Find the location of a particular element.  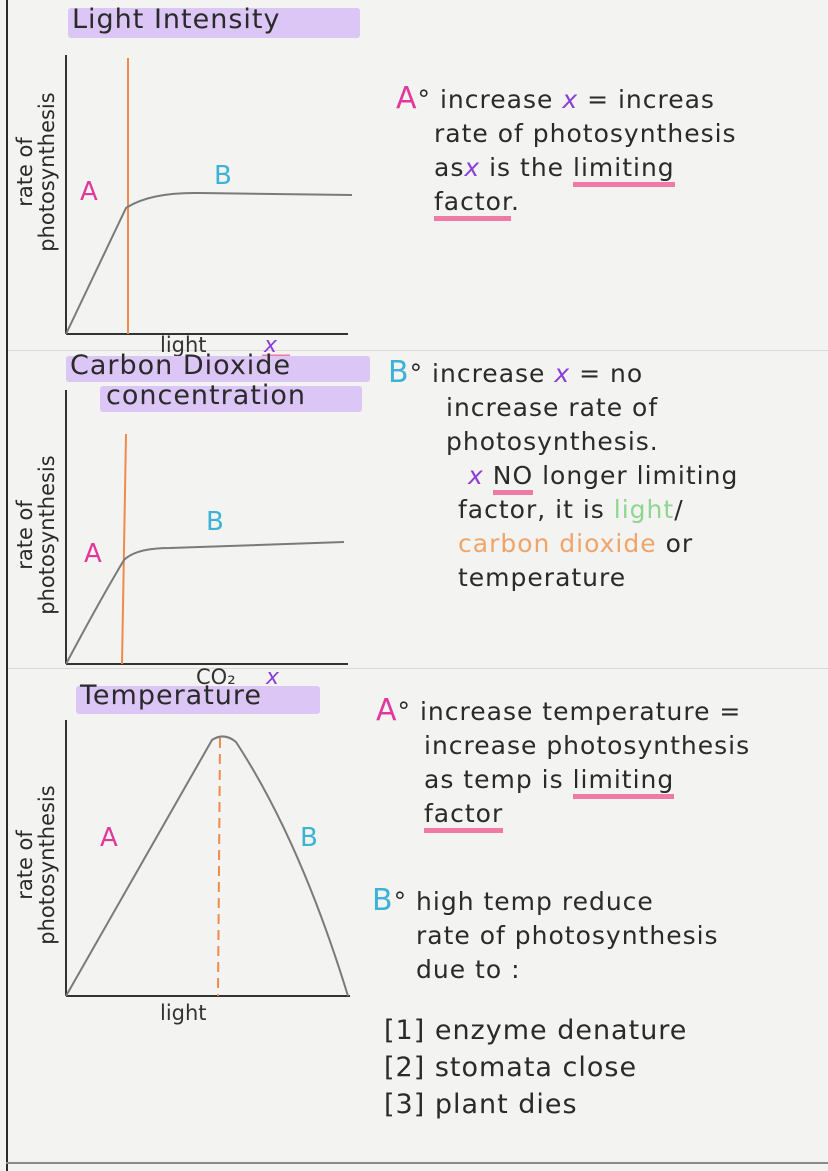

page-margin-line is located at coordinates (7, 585).